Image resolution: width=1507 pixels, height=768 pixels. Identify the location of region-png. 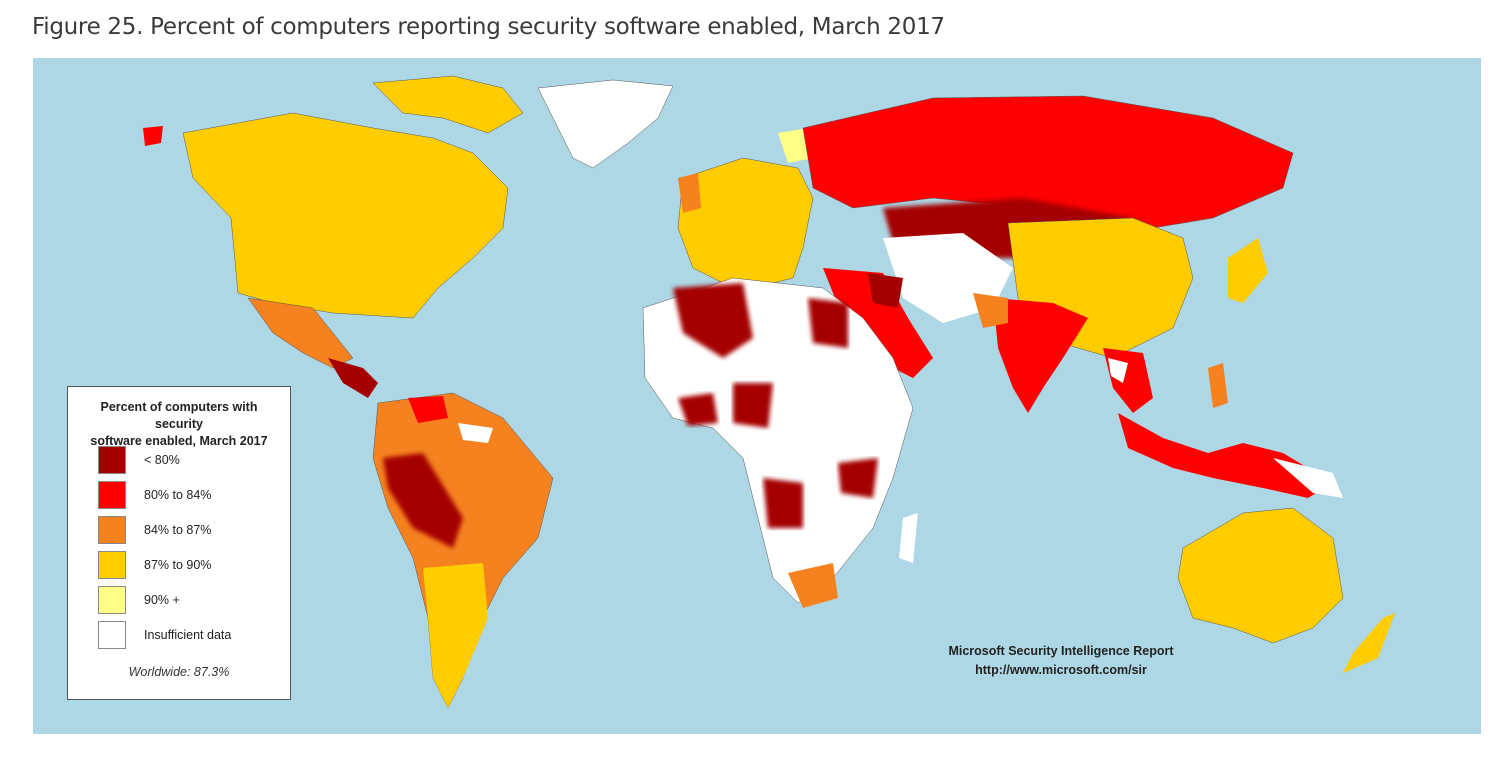
(1308, 478).